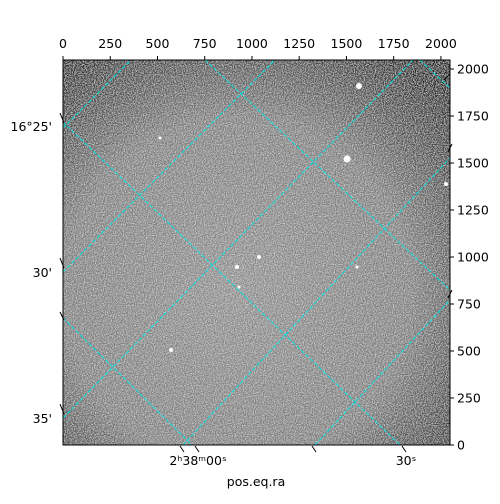  Describe the element at coordinates (42, 418) in the screenshot. I see `dec-label: 35'` at that location.